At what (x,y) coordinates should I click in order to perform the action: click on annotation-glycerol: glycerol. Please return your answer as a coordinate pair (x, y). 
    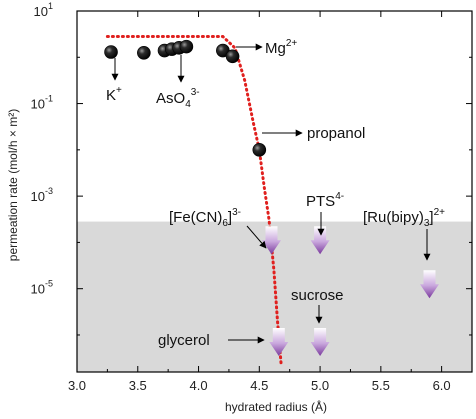
    Looking at the image, I should click on (211, 340).